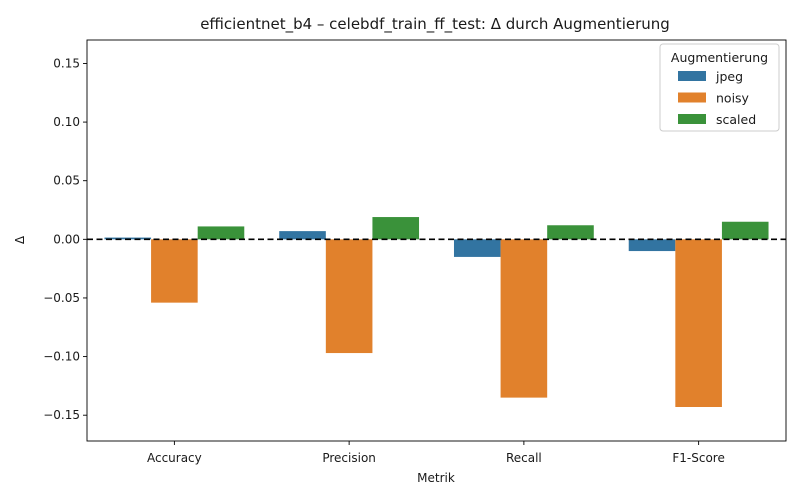 The width and height of the screenshot is (800, 500). What do you see at coordinates (436, 478) in the screenshot?
I see `x-axis-label: Metrik` at bounding box center [436, 478].